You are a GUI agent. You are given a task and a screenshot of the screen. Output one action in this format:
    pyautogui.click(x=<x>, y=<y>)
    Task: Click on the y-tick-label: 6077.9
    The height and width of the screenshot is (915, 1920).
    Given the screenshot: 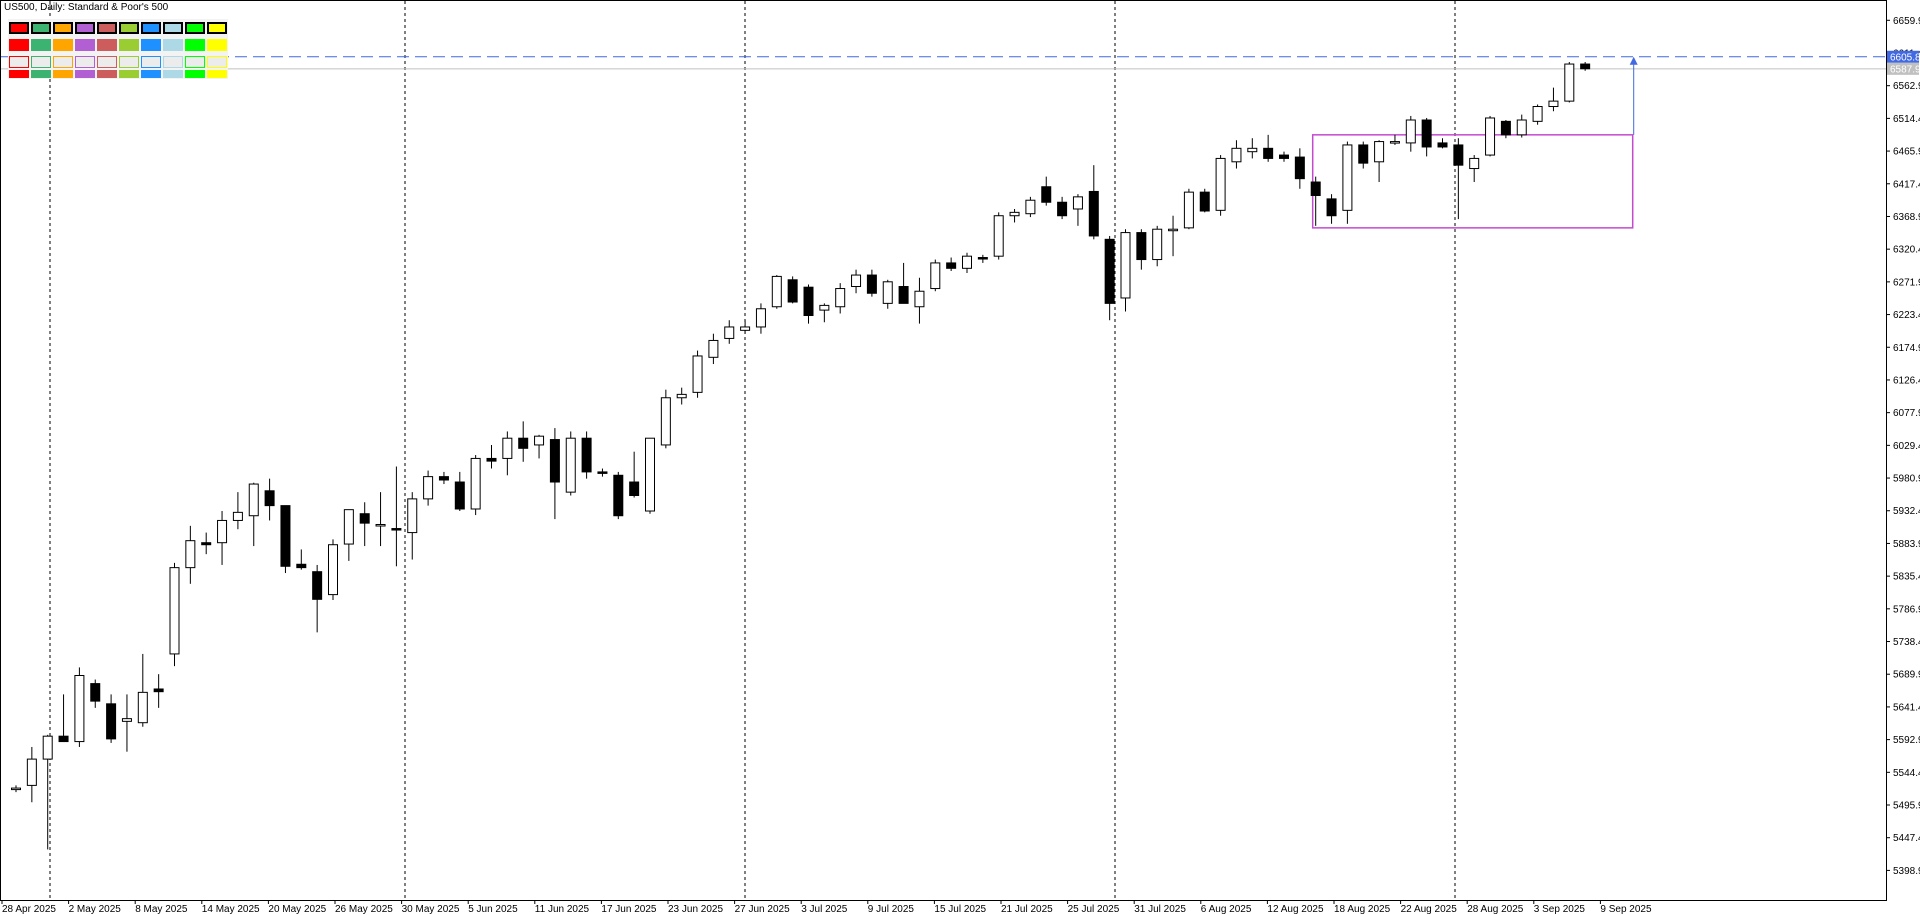 What is the action you would take?
    pyautogui.click(x=1906, y=413)
    